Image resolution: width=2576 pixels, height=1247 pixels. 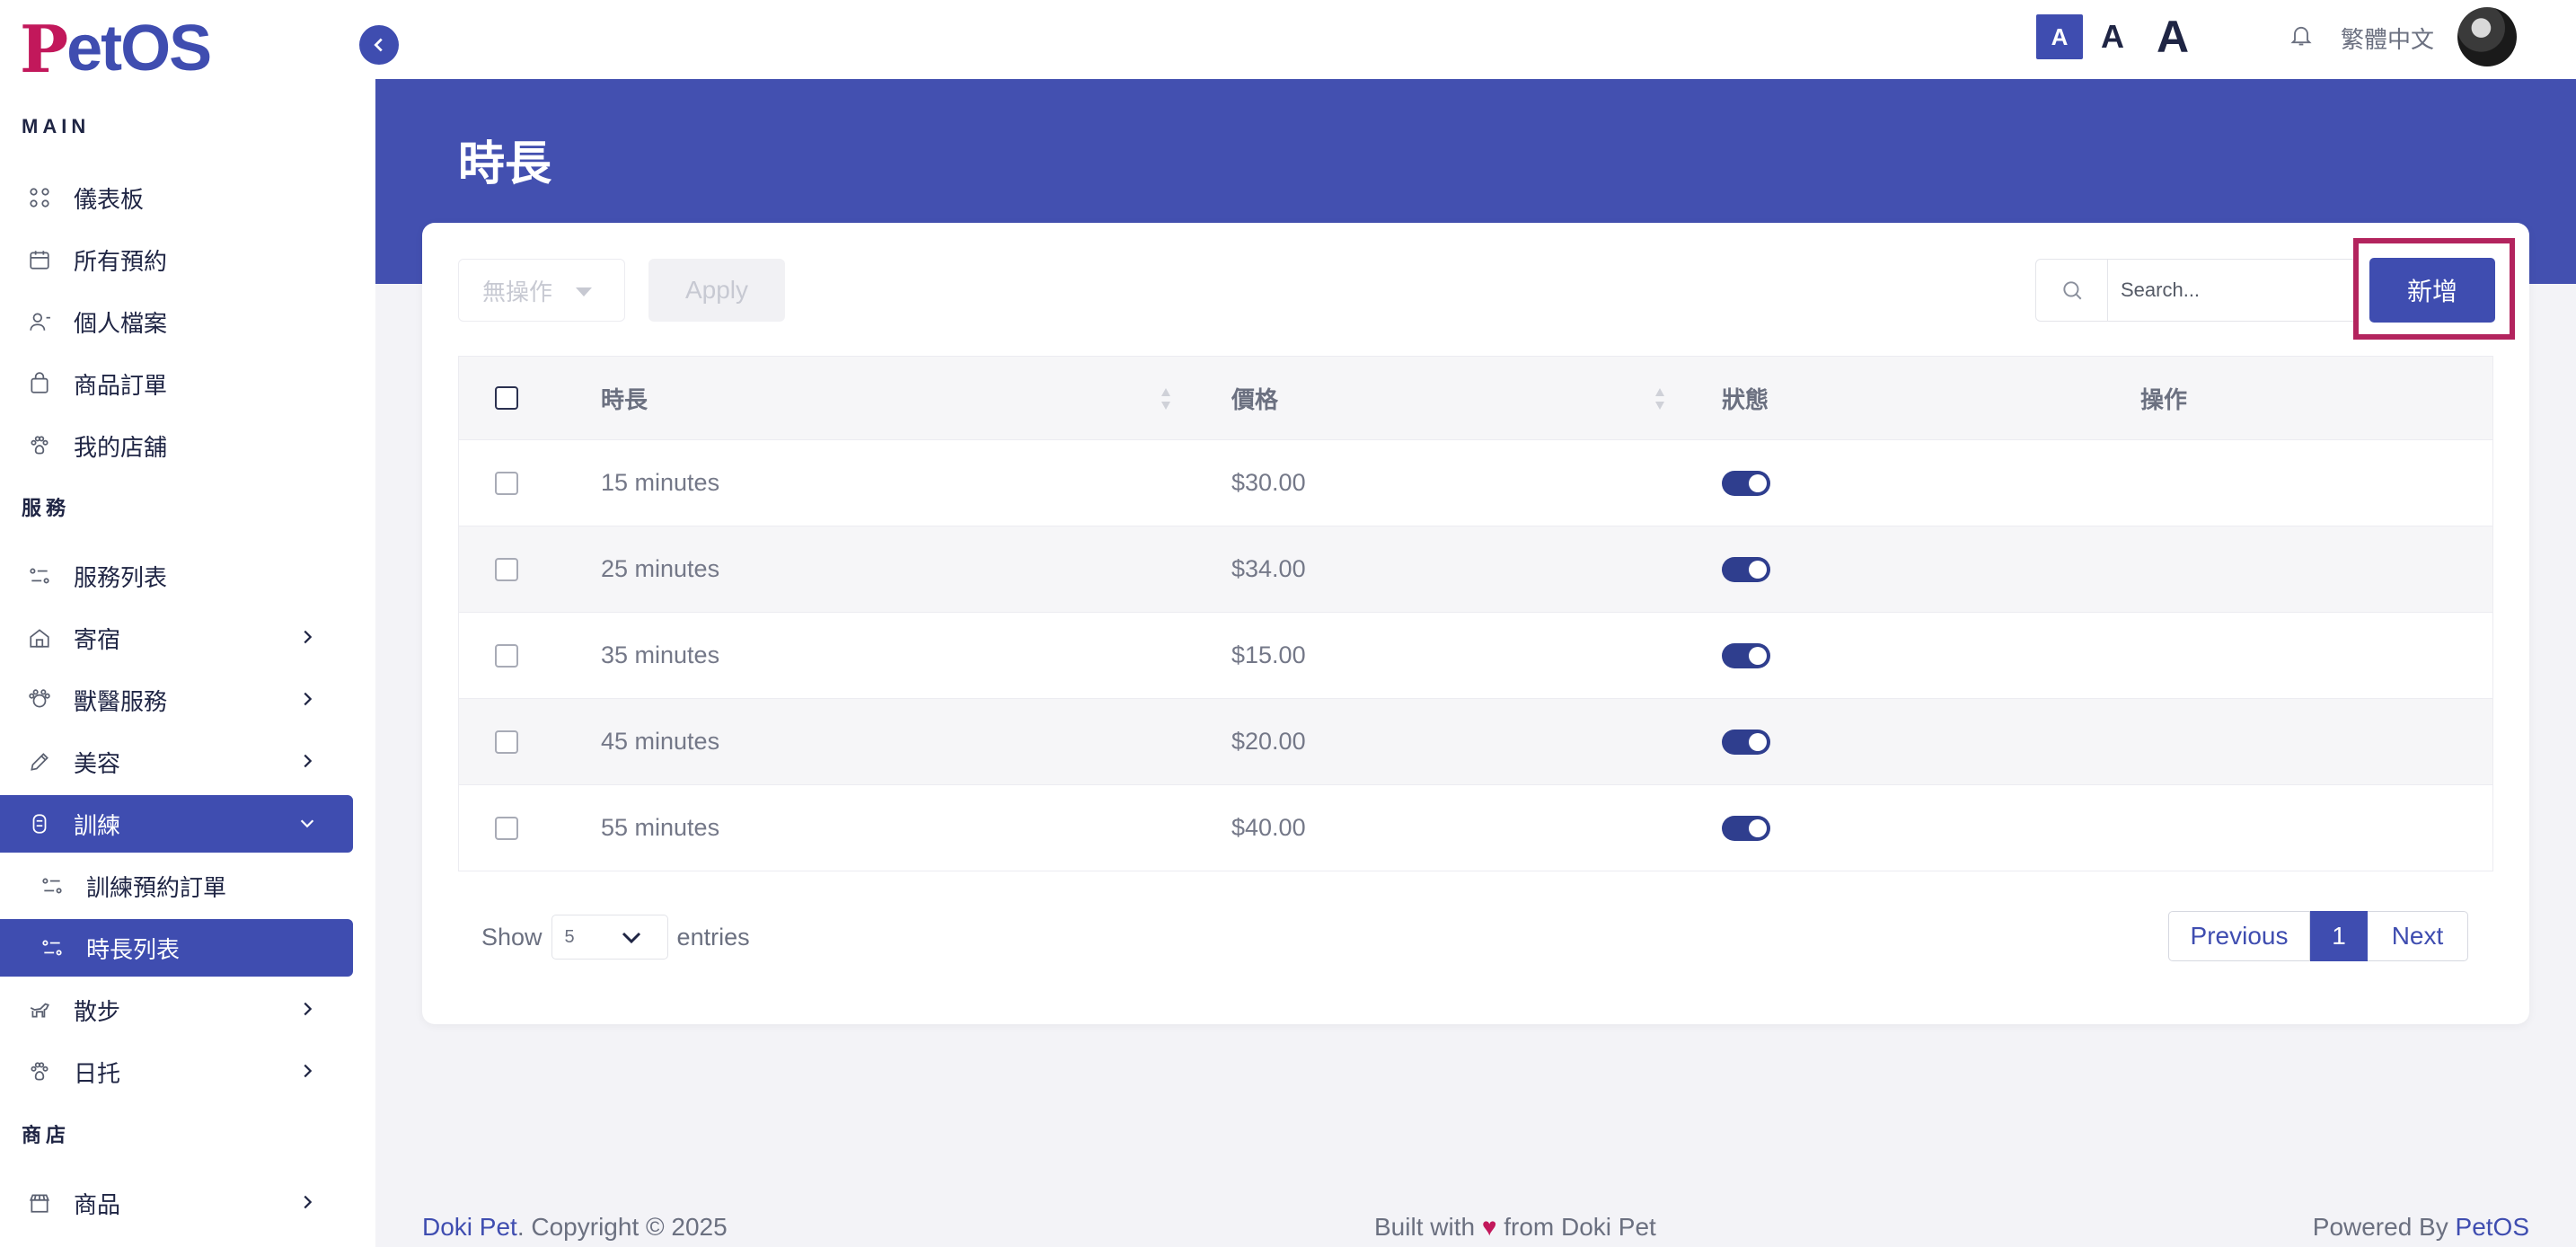 What do you see at coordinates (624, 399) in the screenshot?
I see `column-header-duration: 時長` at bounding box center [624, 399].